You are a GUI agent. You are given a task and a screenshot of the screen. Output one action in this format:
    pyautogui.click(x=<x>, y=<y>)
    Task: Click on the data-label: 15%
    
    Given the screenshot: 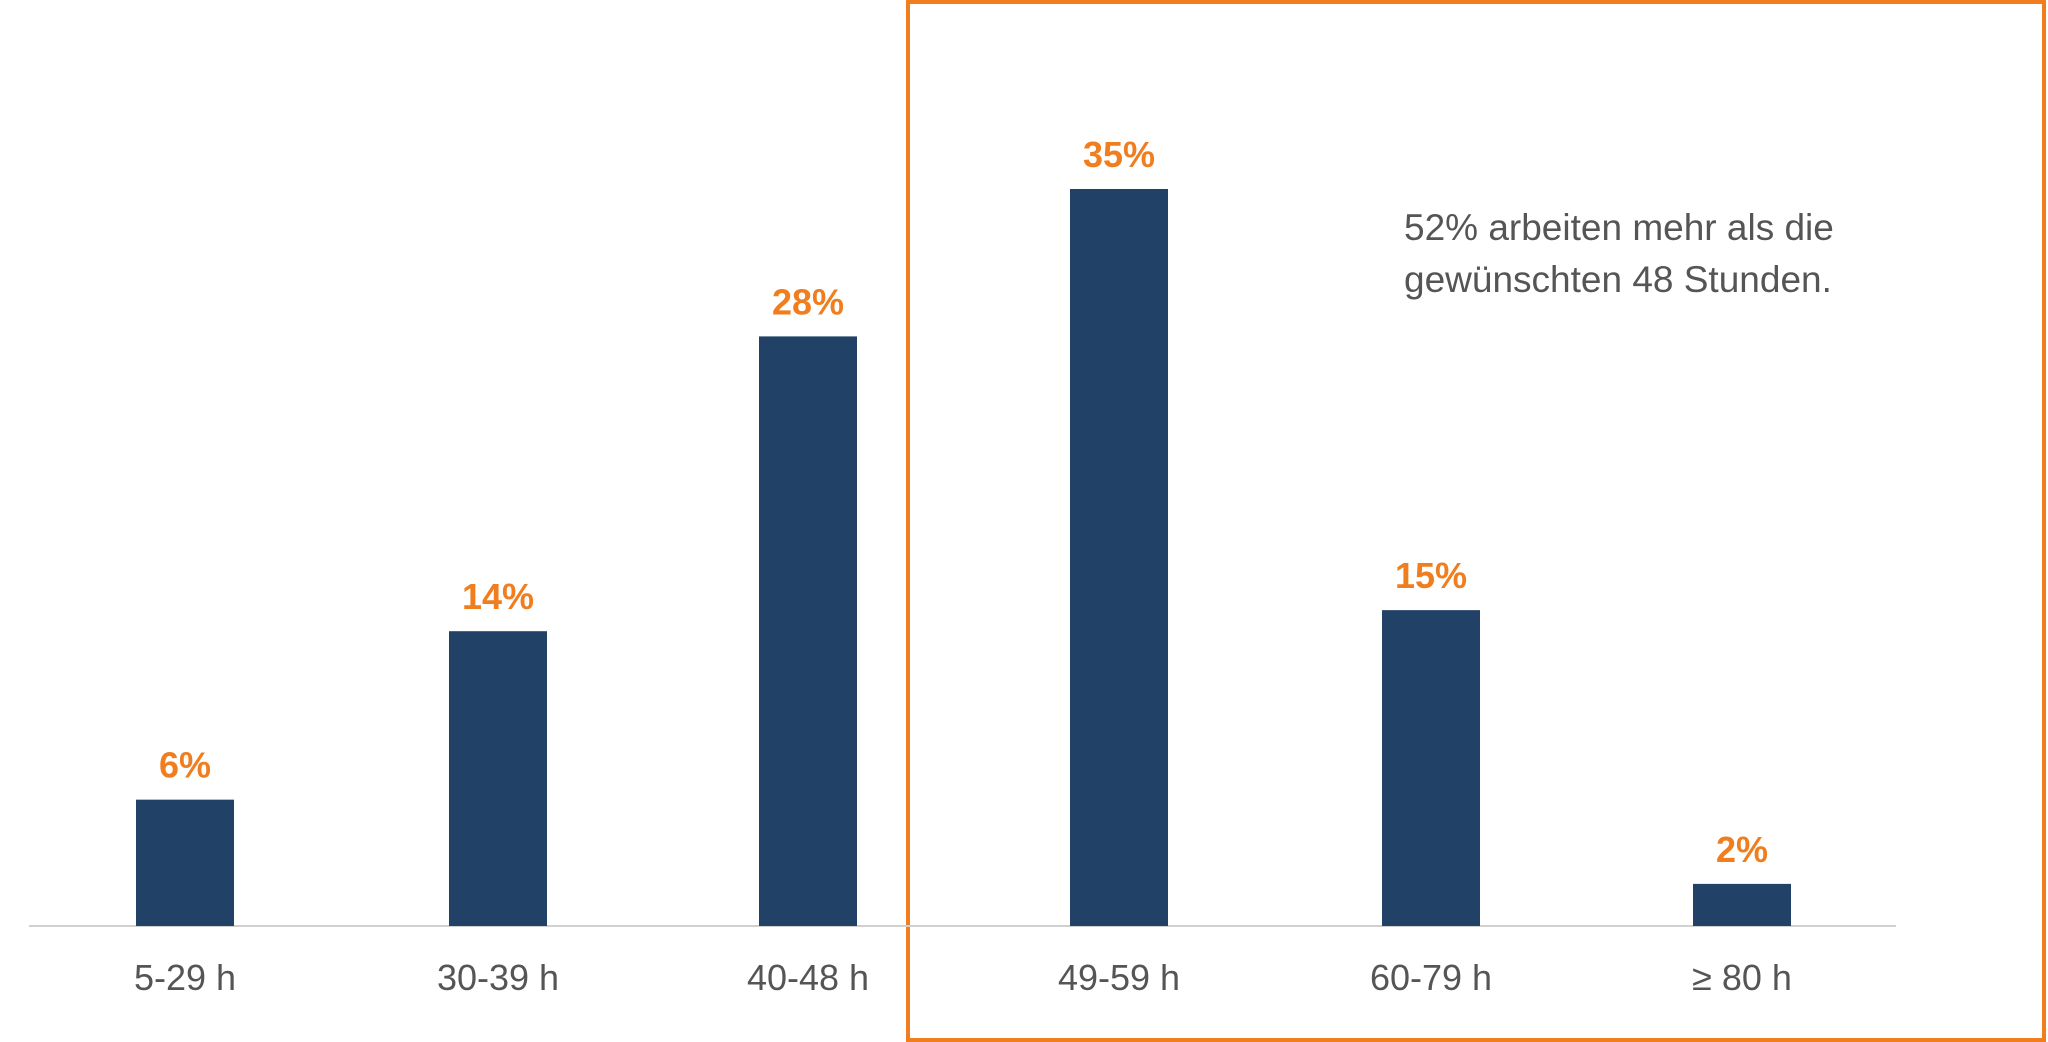 What is the action you would take?
    pyautogui.click(x=1431, y=575)
    